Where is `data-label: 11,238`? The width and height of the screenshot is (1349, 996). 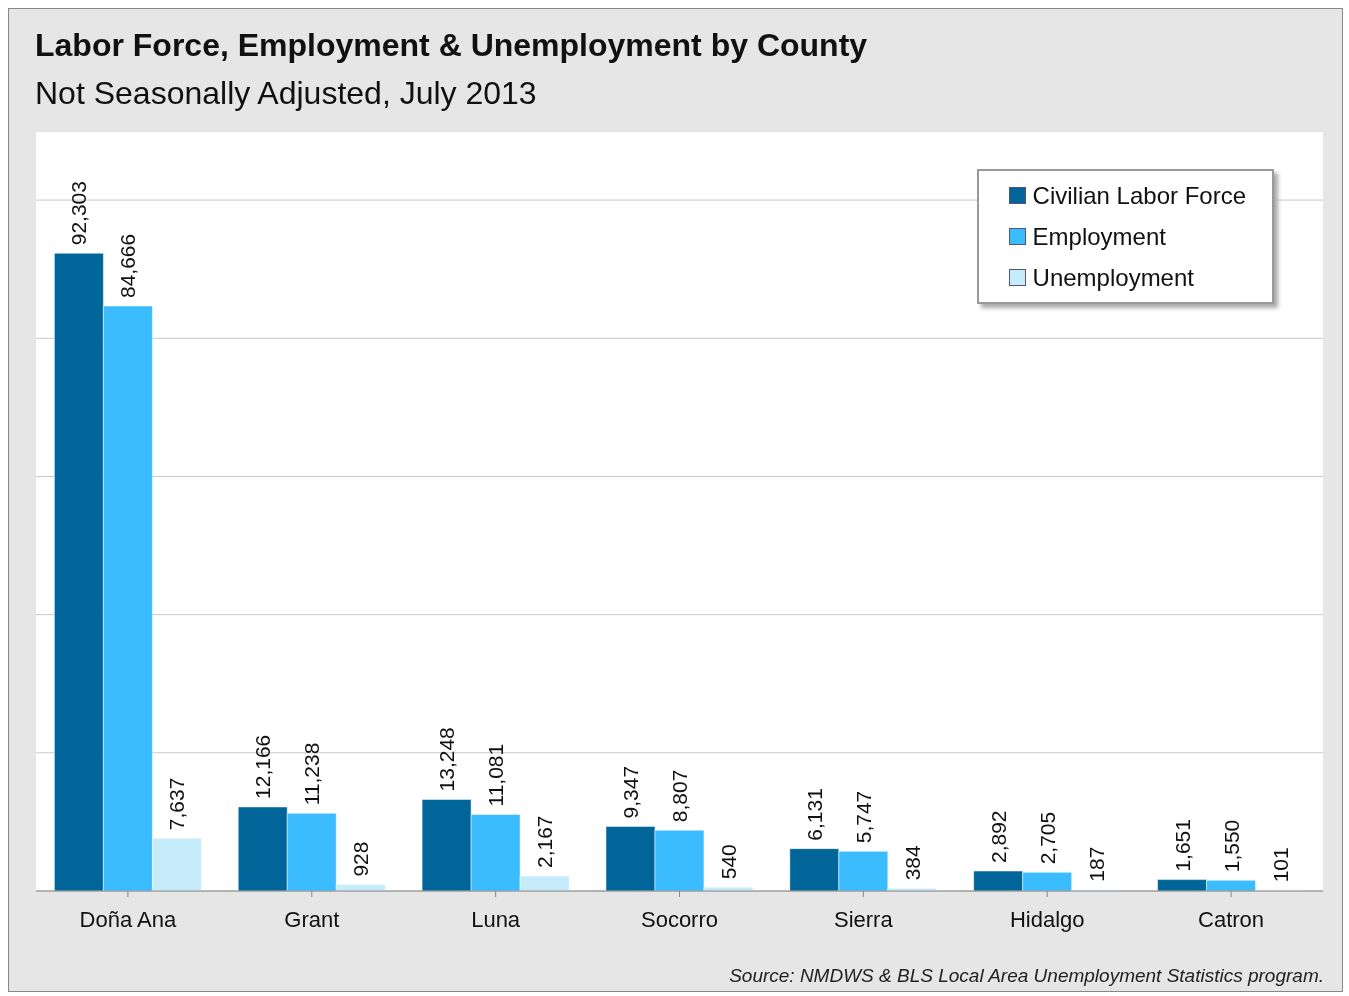
data-label: 11,238 is located at coordinates (312, 774).